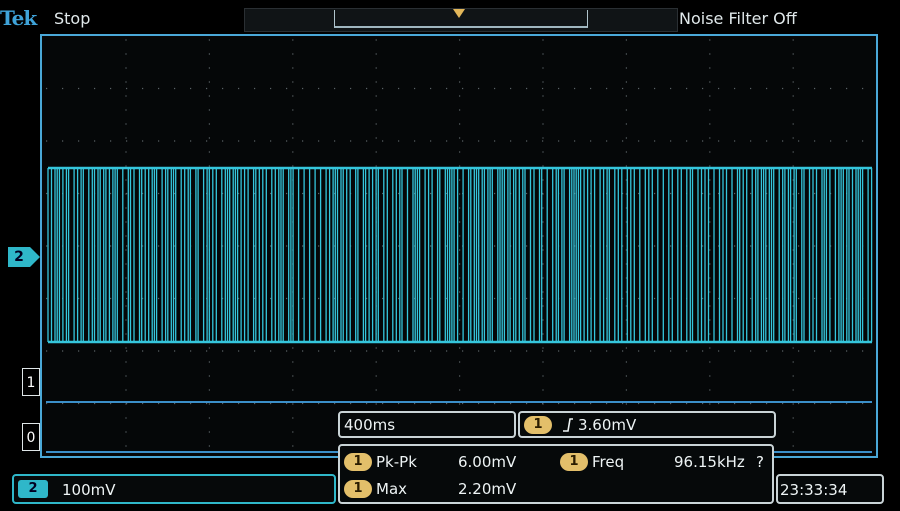 The height and width of the screenshot is (511, 900). I want to click on clock-time: 23:33:34, so click(814, 490).